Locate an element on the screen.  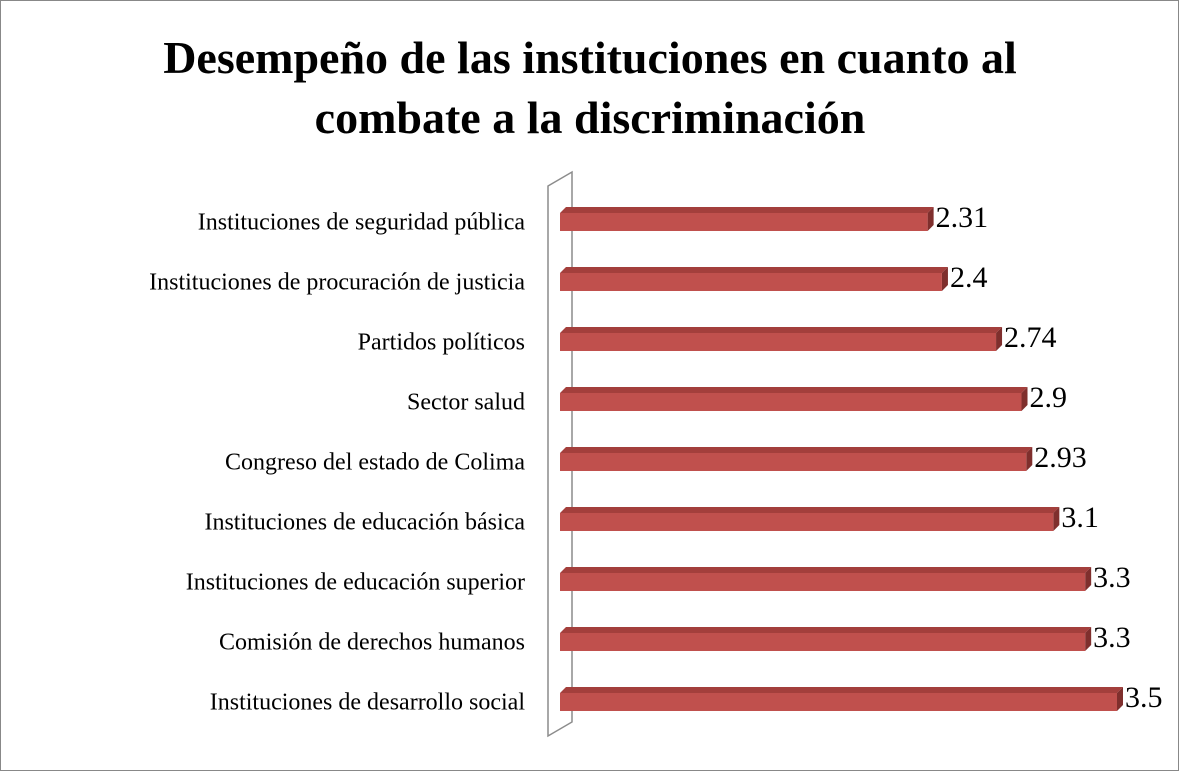
y-tick-label: Instituciones de desarrollo social is located at coordinates (368, 703).